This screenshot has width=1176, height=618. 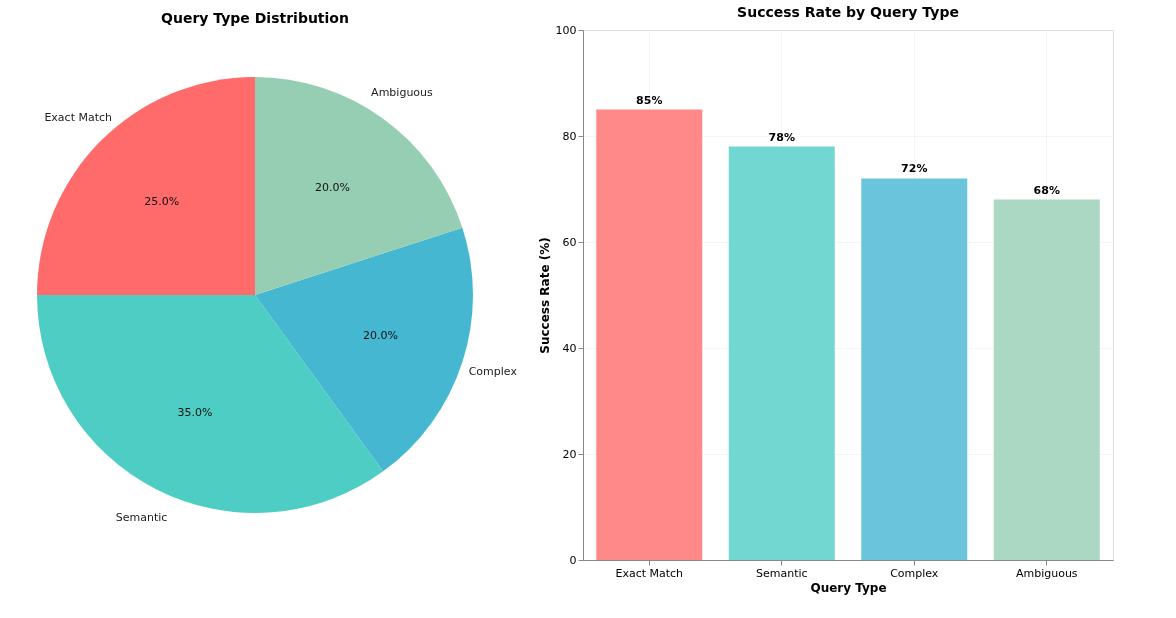 What do you see at coordinates (569, 348) in the screenshot?
I see `y-tick-label: 40` at bounding box center [569, 348].